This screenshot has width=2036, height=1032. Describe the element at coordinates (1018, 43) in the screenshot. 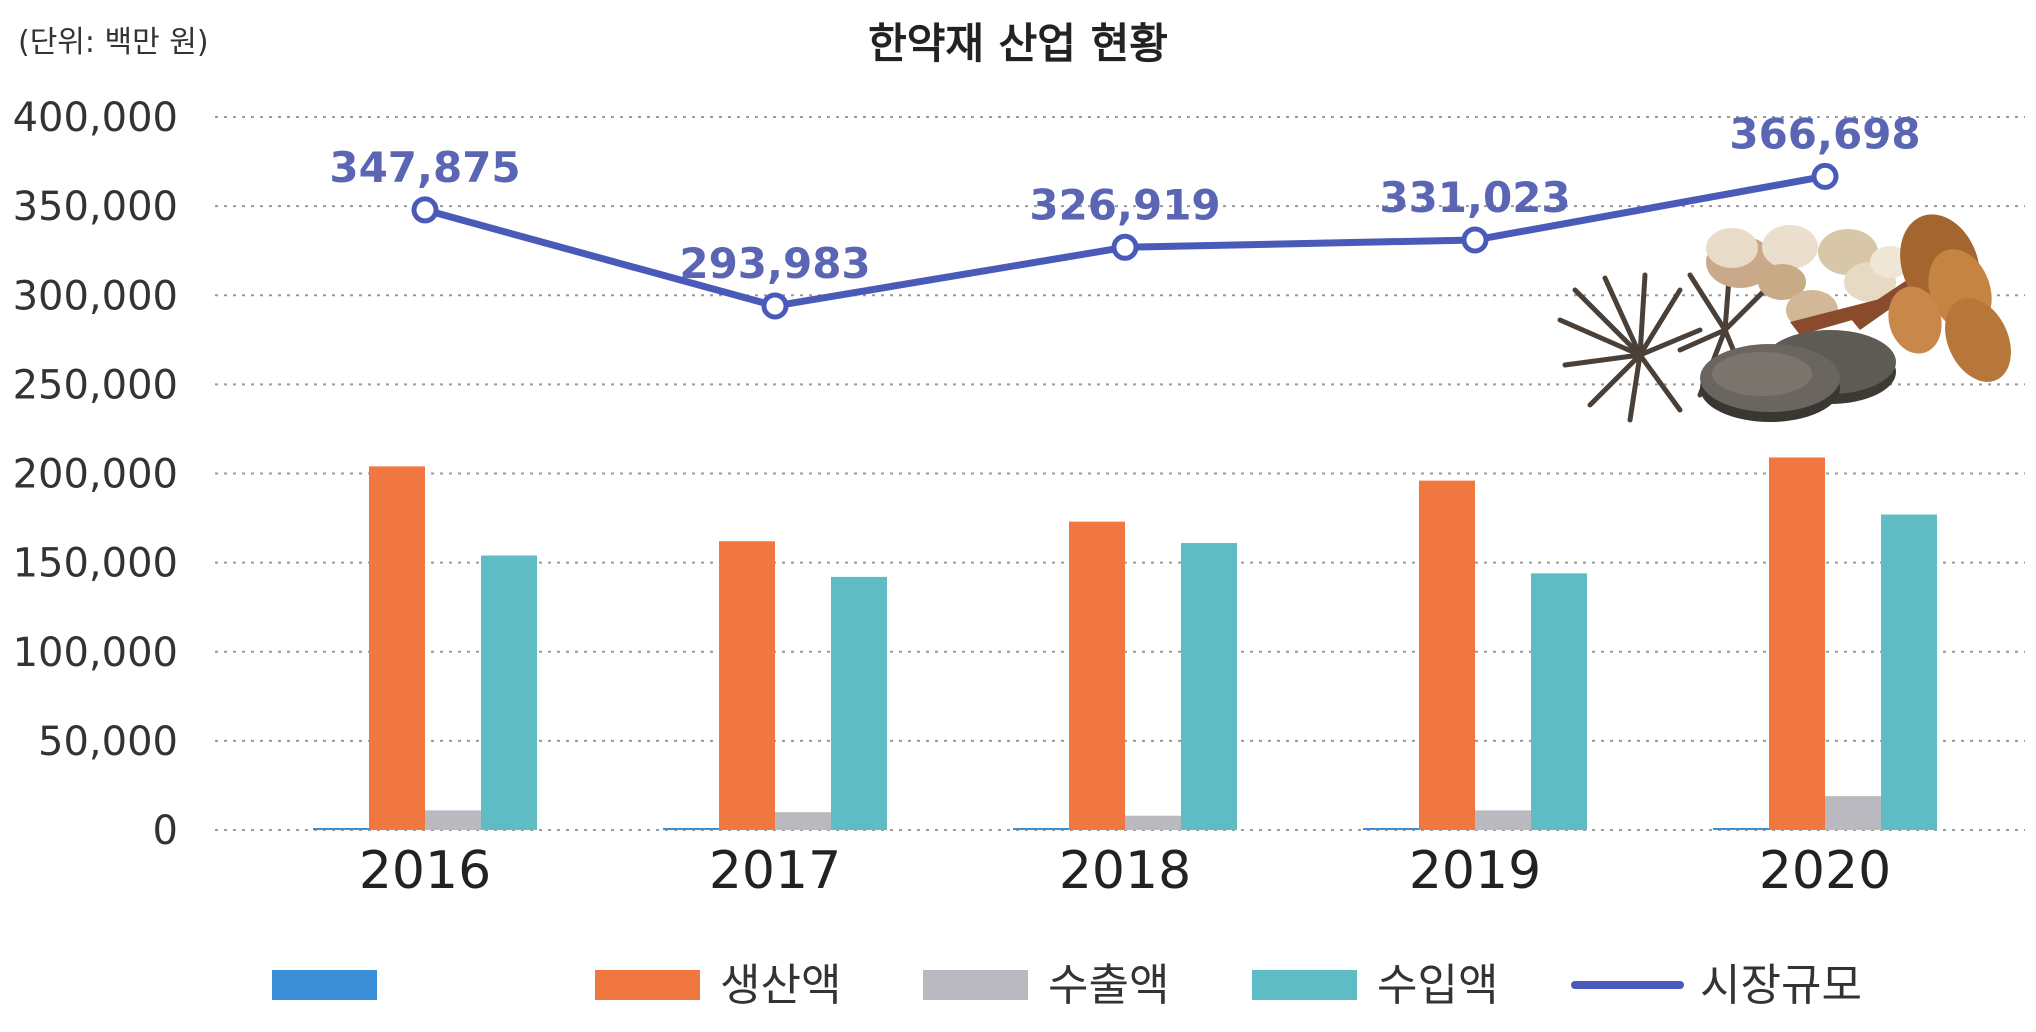

I see `chart-title: 한약재 산업 현황` at that location.